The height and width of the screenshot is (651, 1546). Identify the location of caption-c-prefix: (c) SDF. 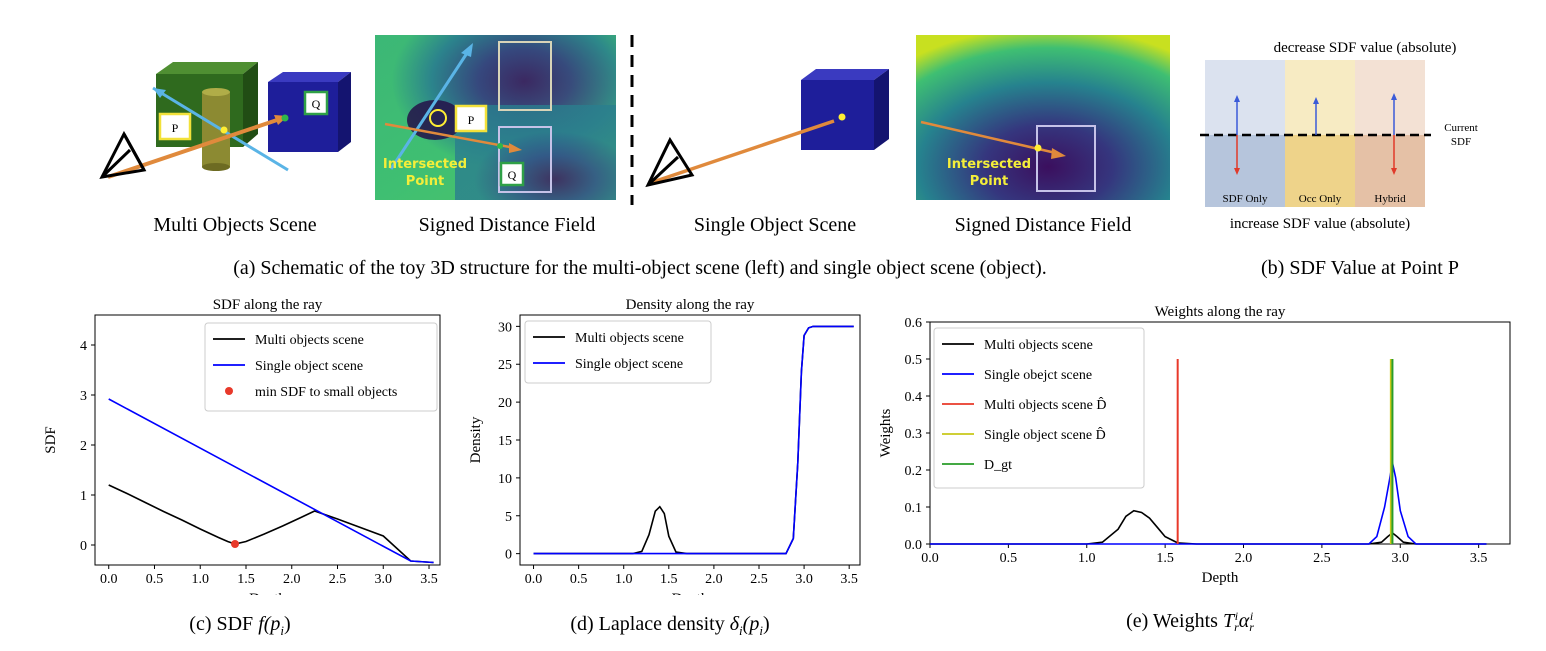
(224, 624).